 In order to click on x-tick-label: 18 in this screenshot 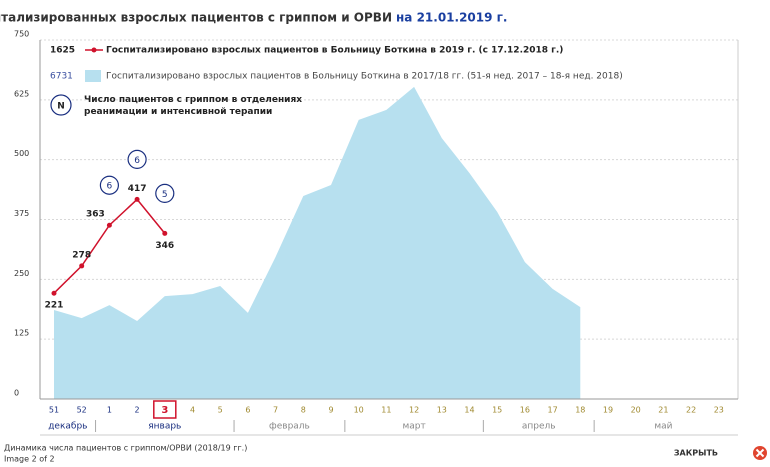, I will do `click(580, 410)`.